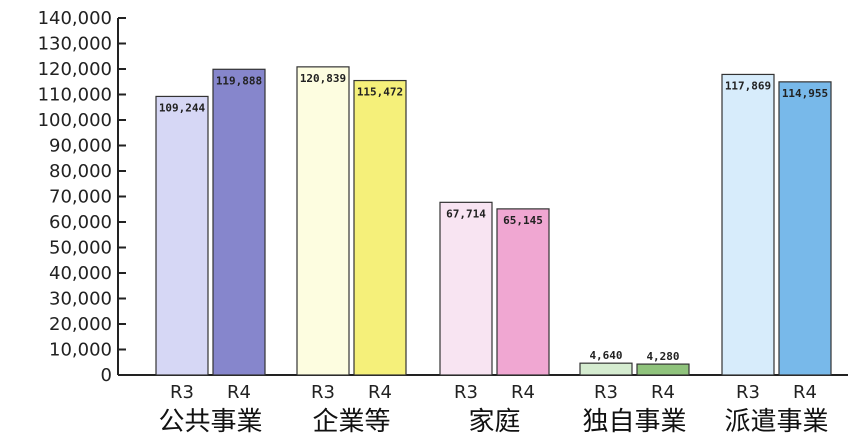 Image resolution: width=859 pixels, height=439 pixels. I want to click on data-label: 67,714, so click(466, 213).